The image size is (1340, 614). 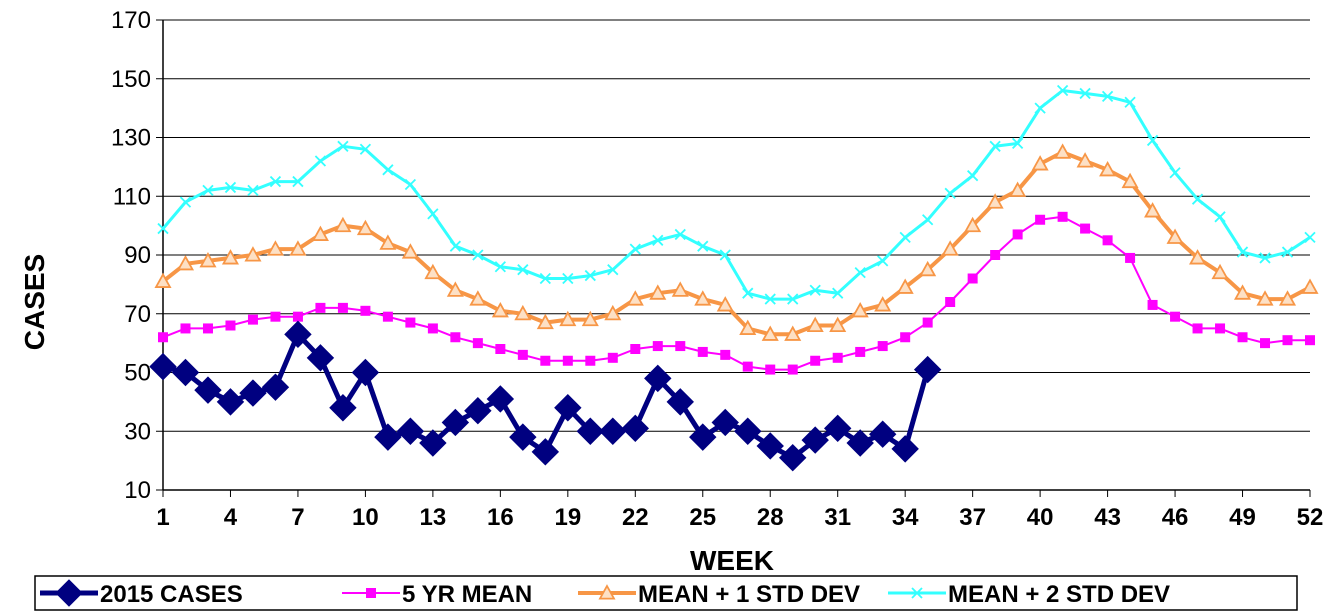 I want to click on x-tick-label: 43, so click(x=1107, y=517).